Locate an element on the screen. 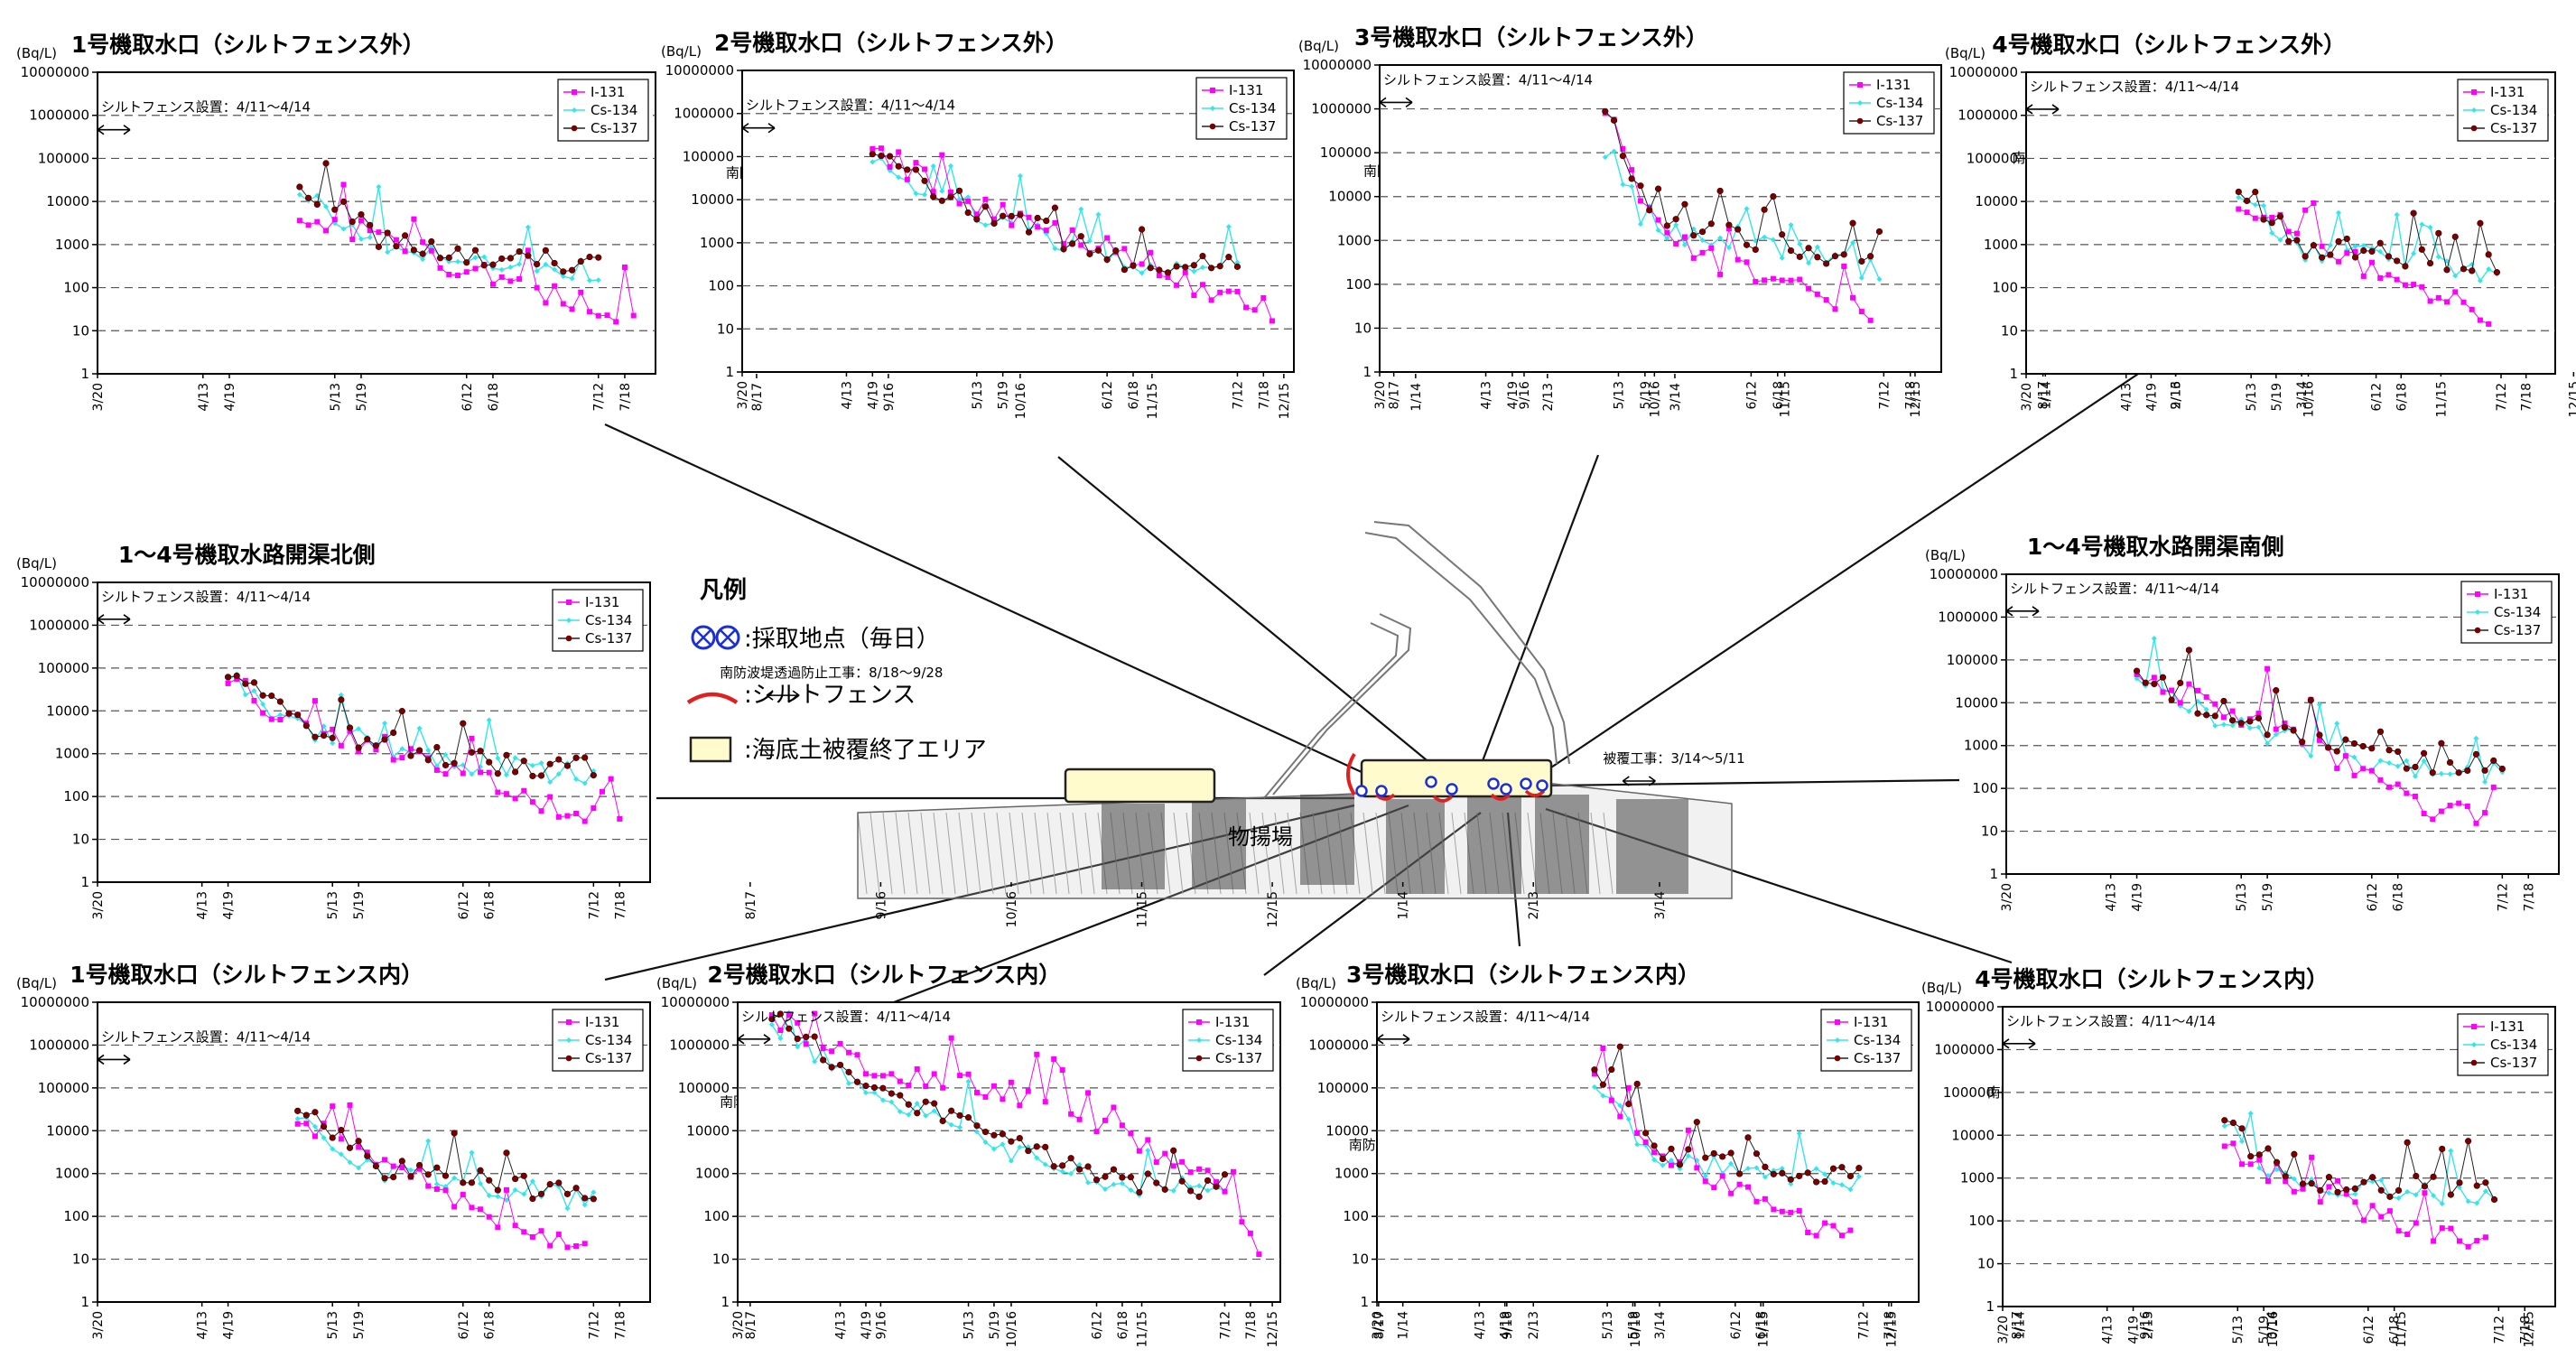  x-tick-label: 12/15 is located at coordinates (2571, 399).